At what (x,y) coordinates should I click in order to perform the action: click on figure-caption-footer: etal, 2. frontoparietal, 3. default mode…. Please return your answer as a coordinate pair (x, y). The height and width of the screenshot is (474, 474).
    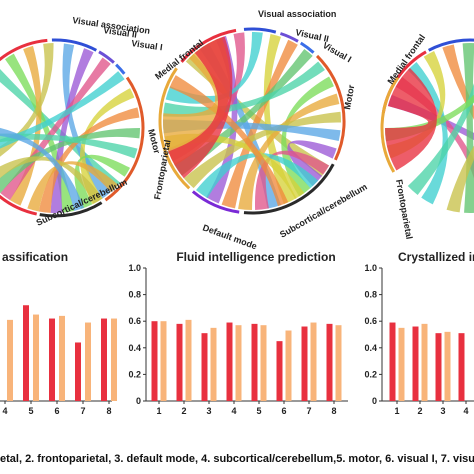
    Looking at the image, I should click on (237, 459).